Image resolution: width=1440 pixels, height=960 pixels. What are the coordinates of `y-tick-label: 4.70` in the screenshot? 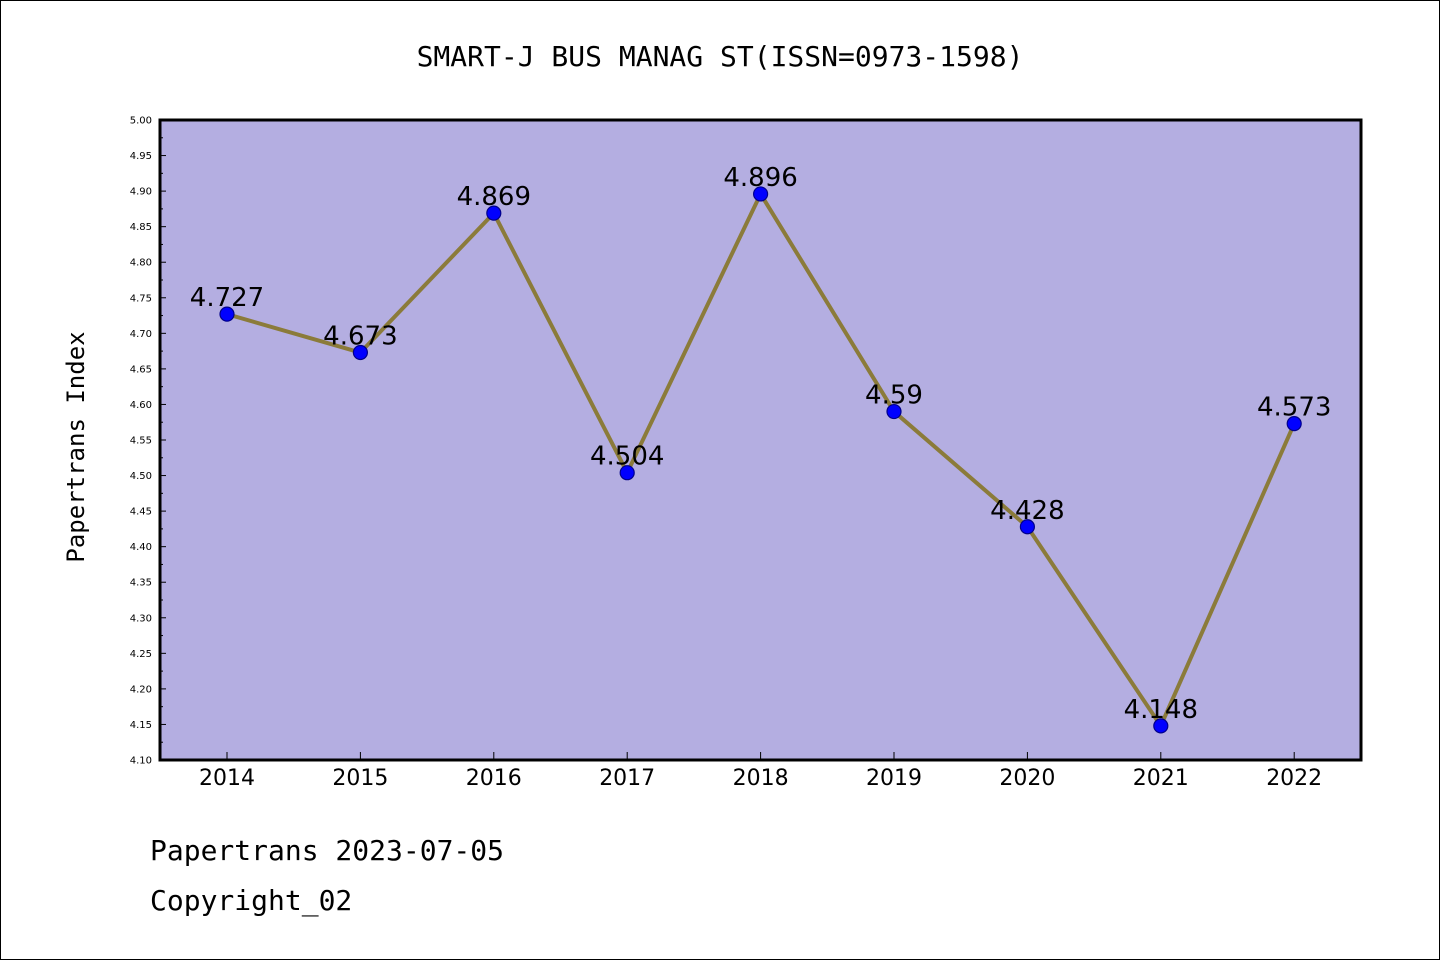 It's located at (141, 334).